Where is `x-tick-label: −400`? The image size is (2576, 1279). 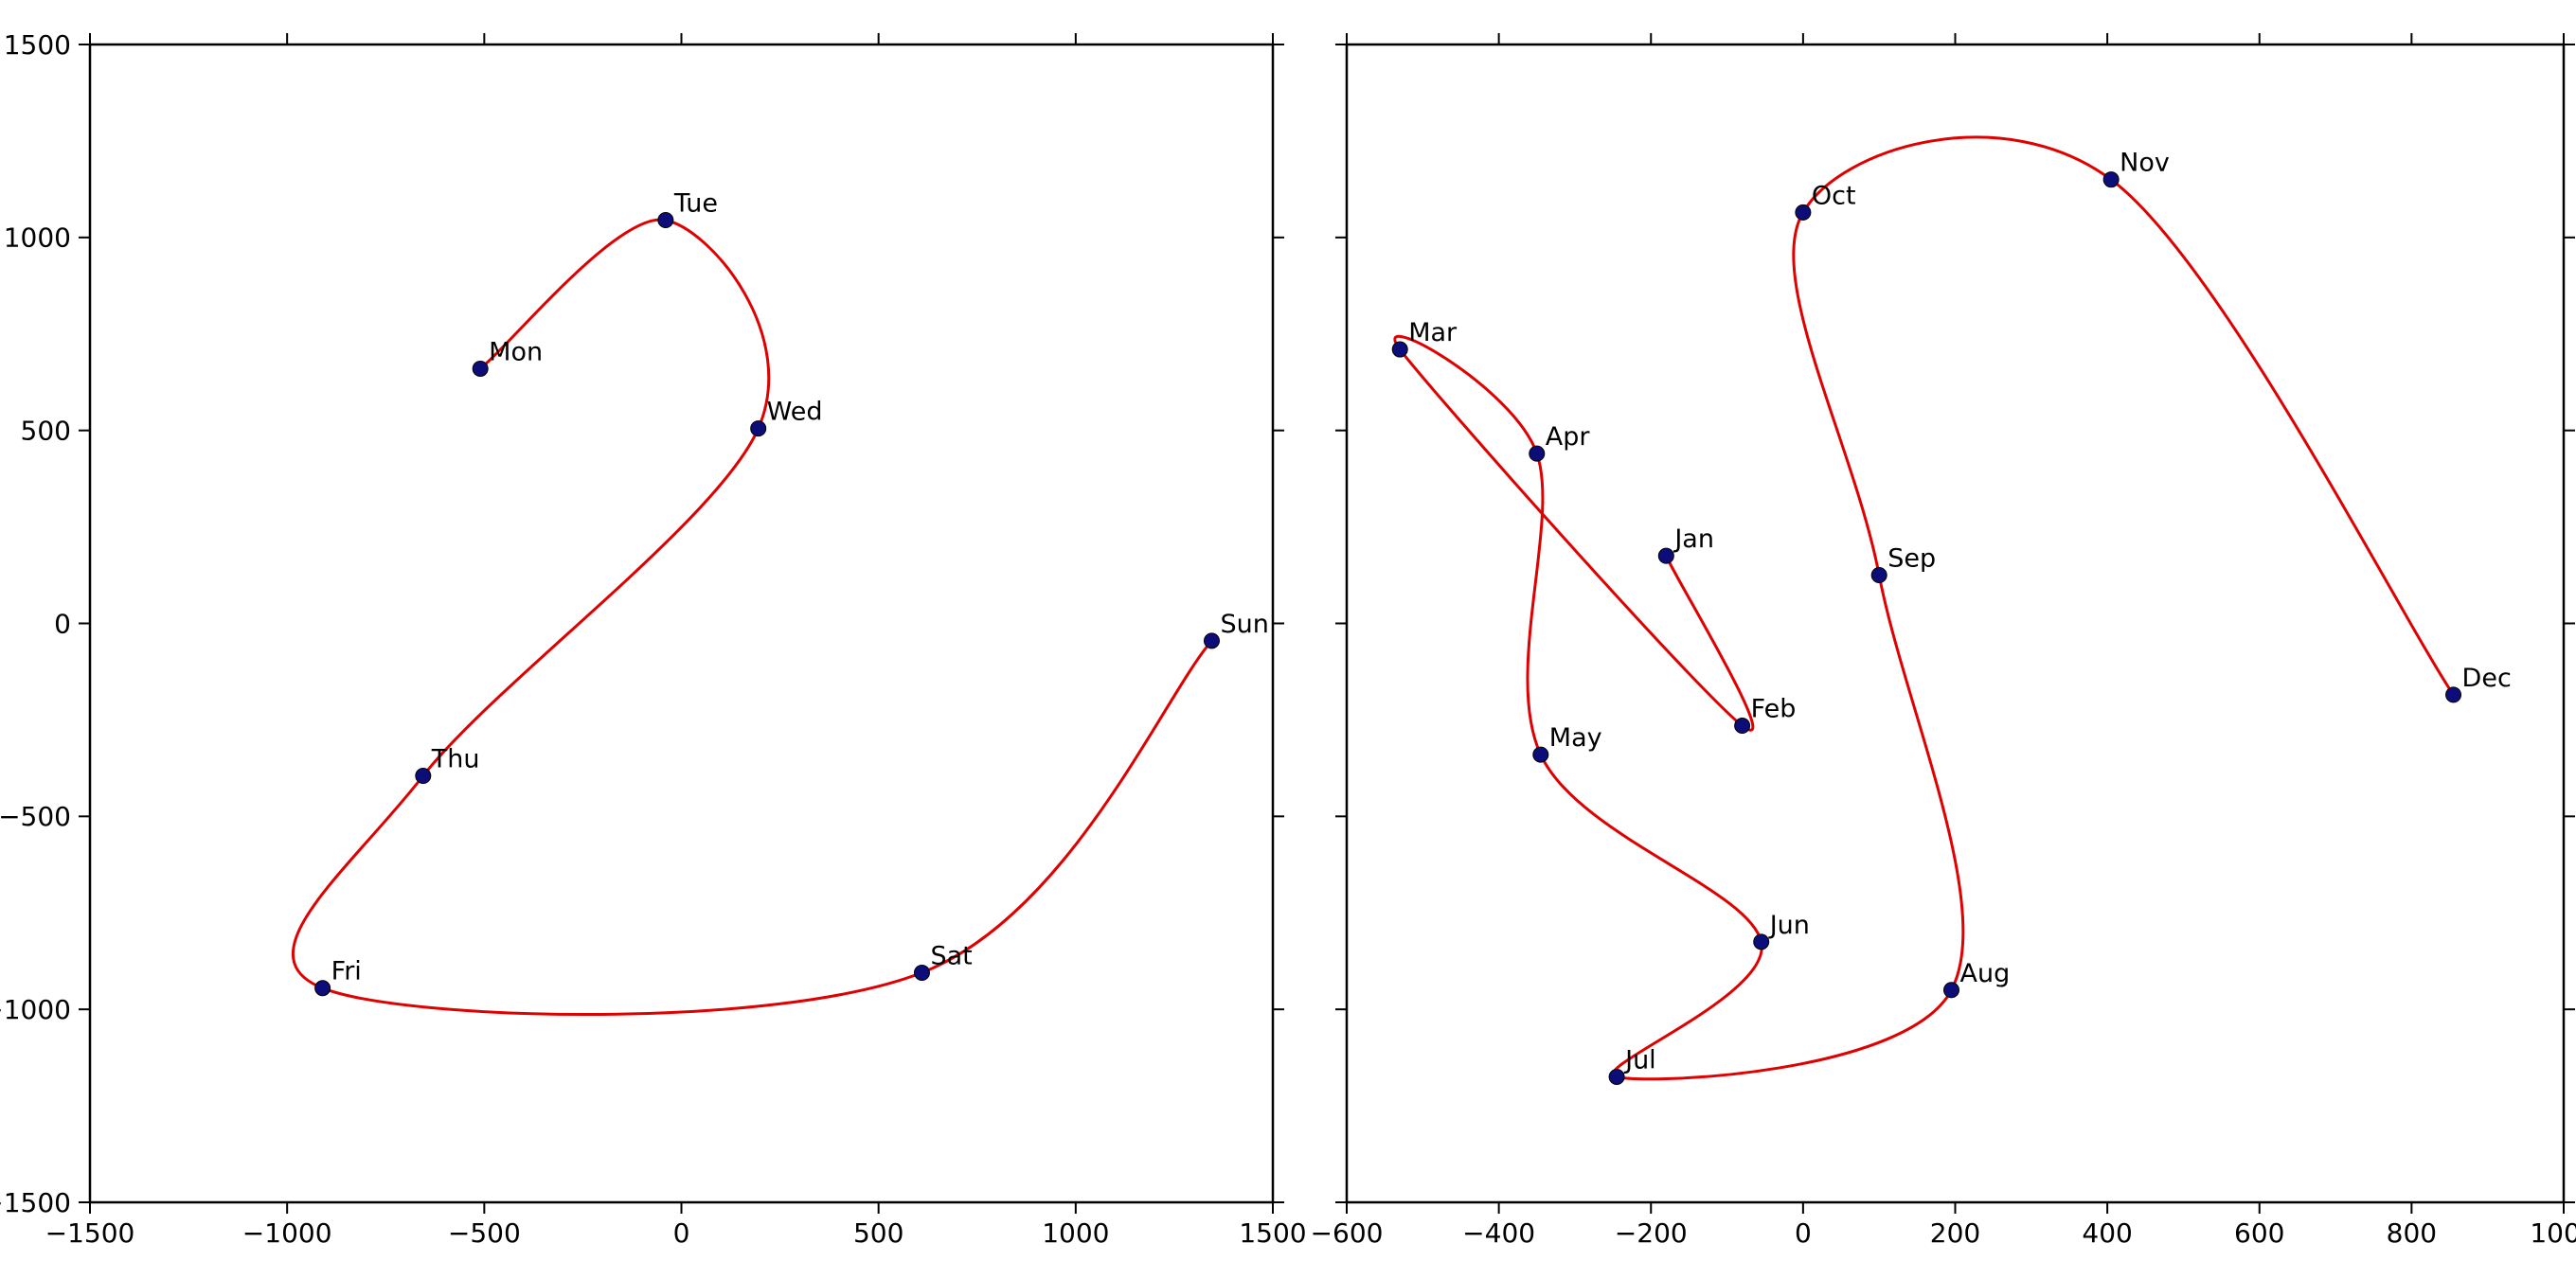 x-tick-label: −400 is located at coordinates (1498, 1233).